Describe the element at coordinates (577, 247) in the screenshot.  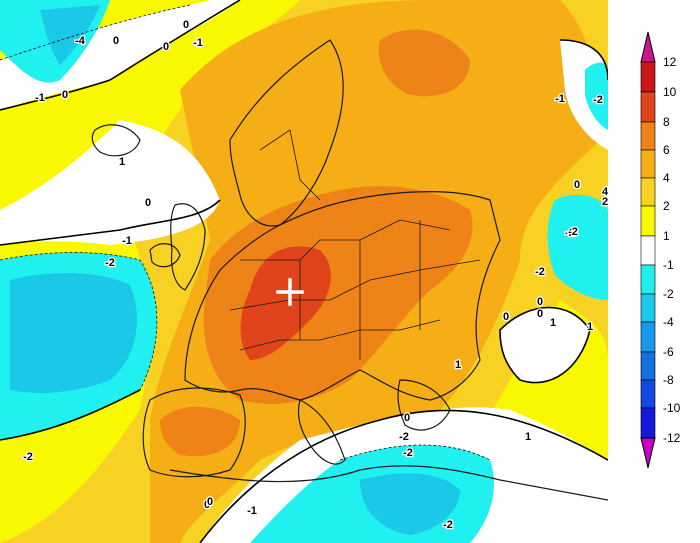
I see `zone-cyan-russia` at that location.